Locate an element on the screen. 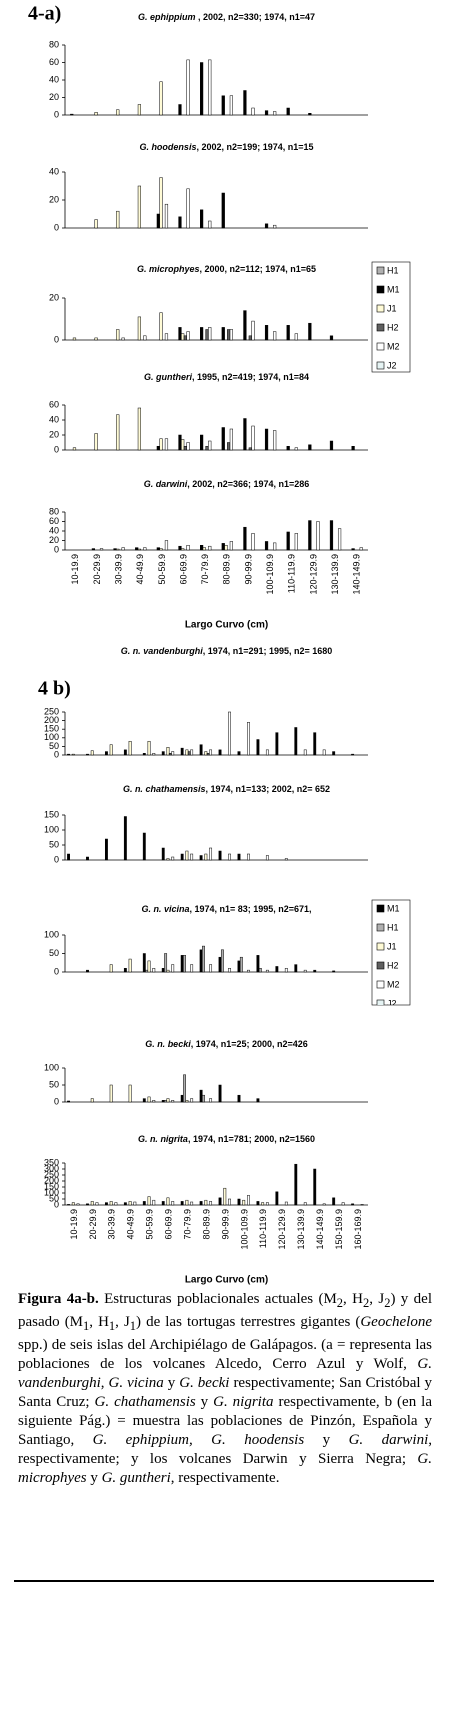  x-tick-label: 130-139.9 is located at coordinates (301, 1229).